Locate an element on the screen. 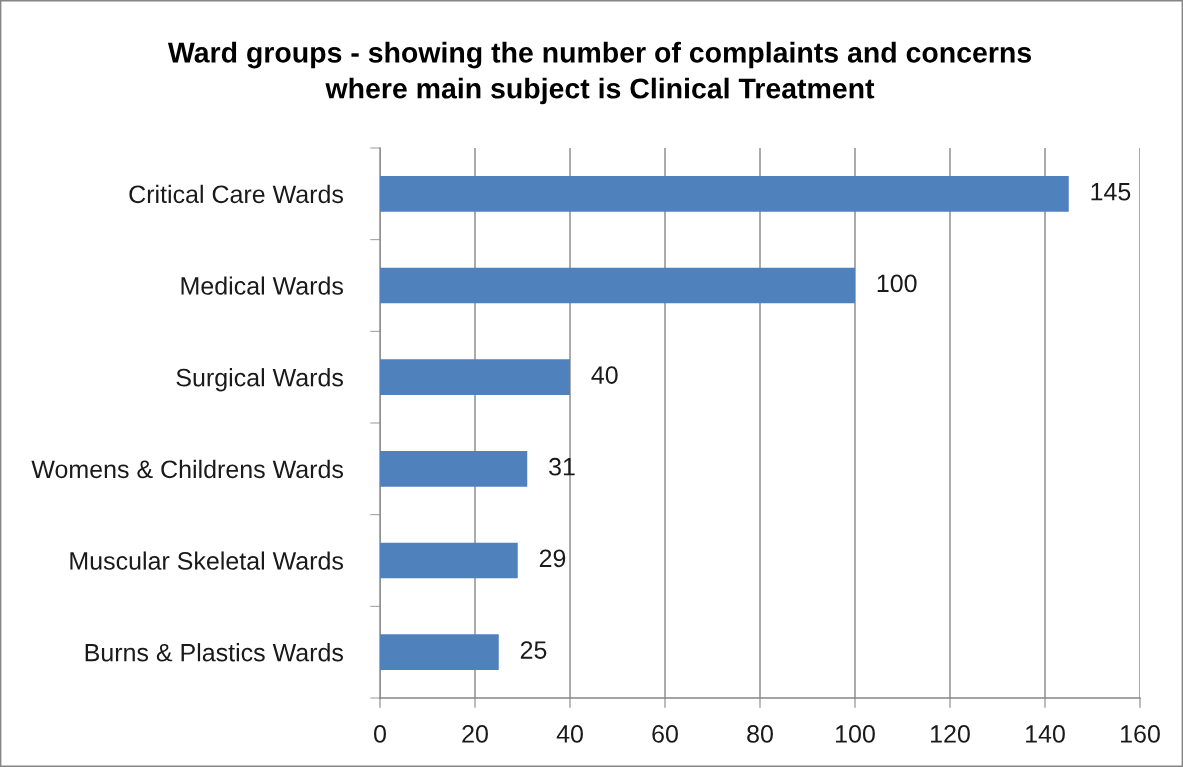 The height and width of the screenshot is (767, 1183). chart-title: Ward groups - showing the number of complaints and concerns where main subject is Clinical Treatment is located at coordinates (599, 73).